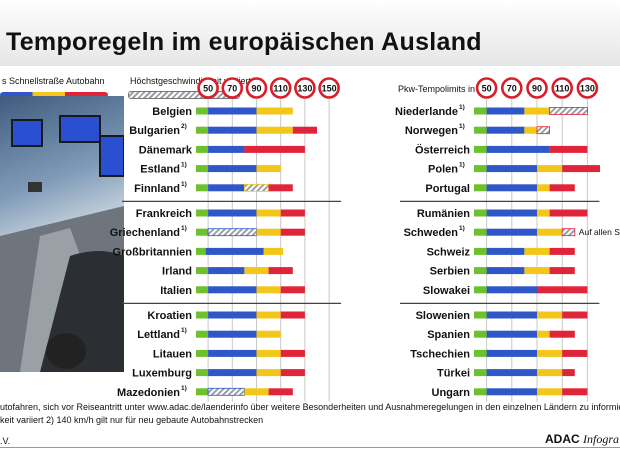 Image resolution: width=620 pixels, height=462 pixels. I want to click on country-label: Schweiz, so click(449, 252).